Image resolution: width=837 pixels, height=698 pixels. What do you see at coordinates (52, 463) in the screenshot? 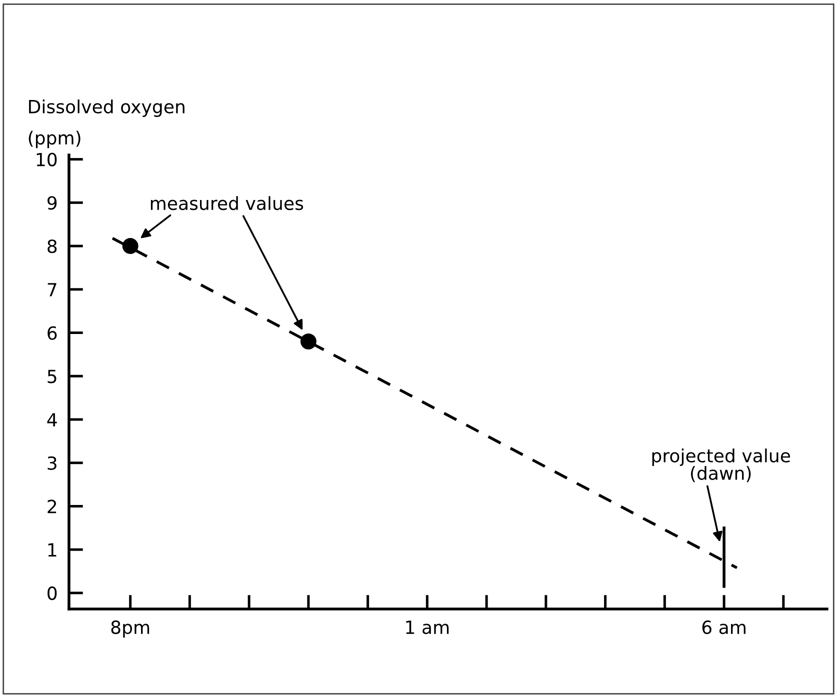
I see `y-tick-label: 3` at bounding box center [52, 463].